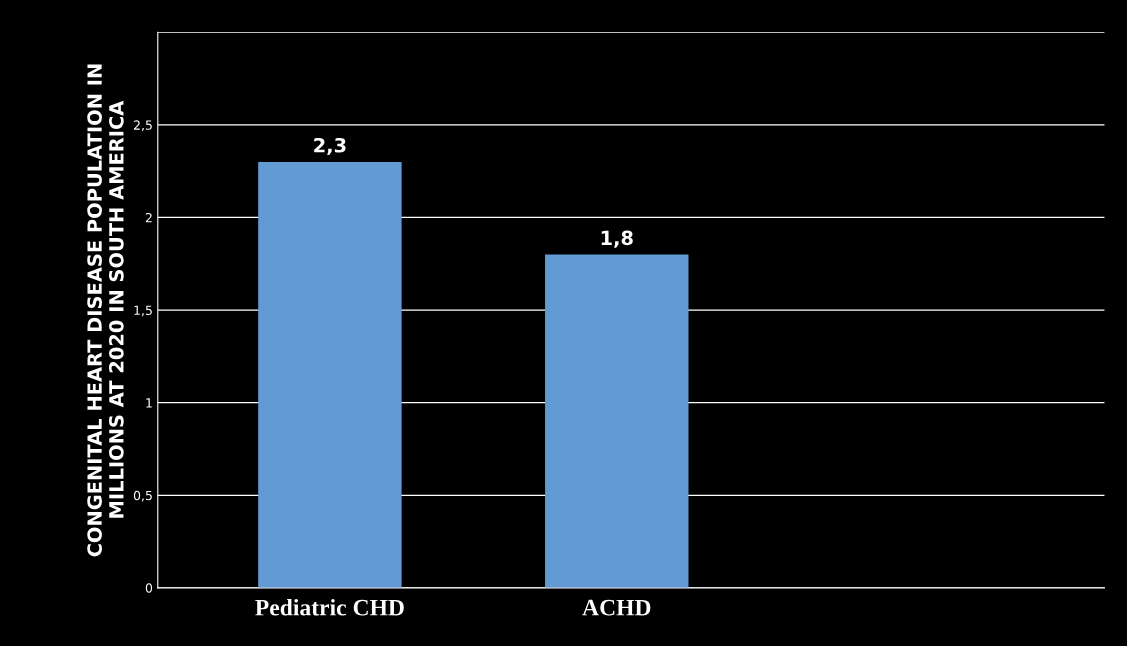 The image size is (1127, 646). I want to click on y-tick-label: 1,5, so click(143, 311).